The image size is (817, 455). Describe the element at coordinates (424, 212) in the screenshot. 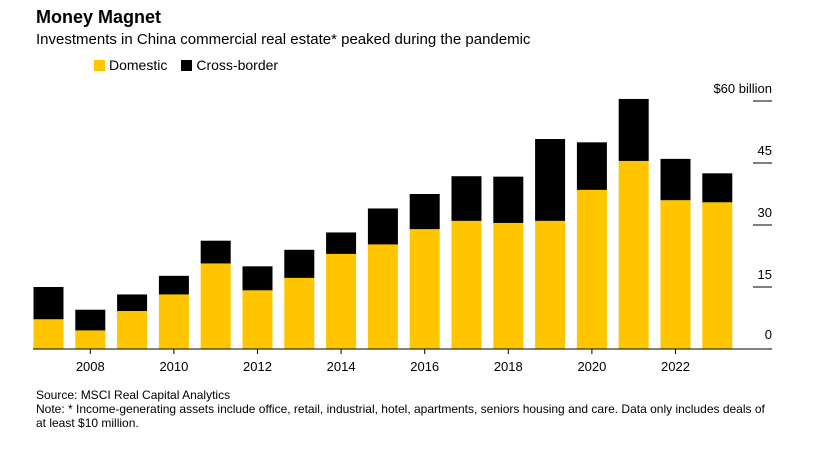

I see `bar-cross-border-2016` at that location.